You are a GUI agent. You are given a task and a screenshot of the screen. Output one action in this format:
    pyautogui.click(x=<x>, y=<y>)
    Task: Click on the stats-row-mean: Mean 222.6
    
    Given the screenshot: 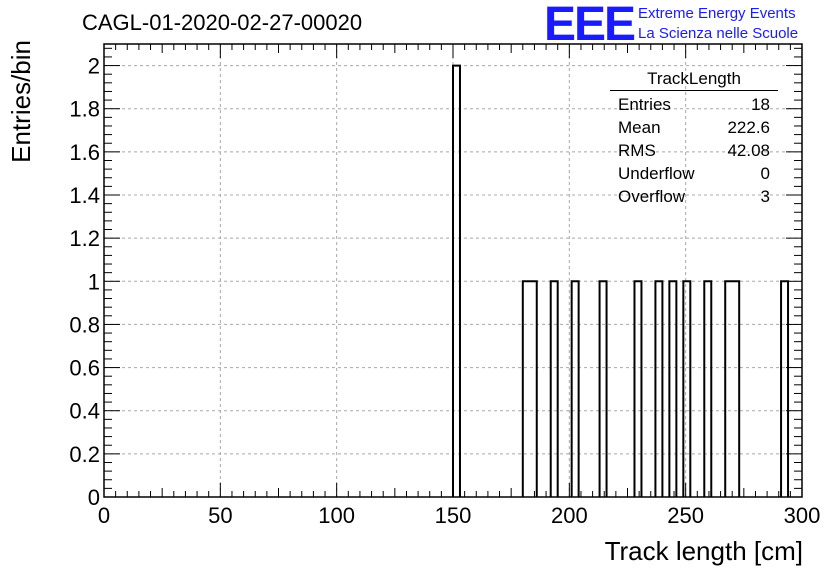 What is the action you would take?
    pyautogui.click(x=694, y=127)
    